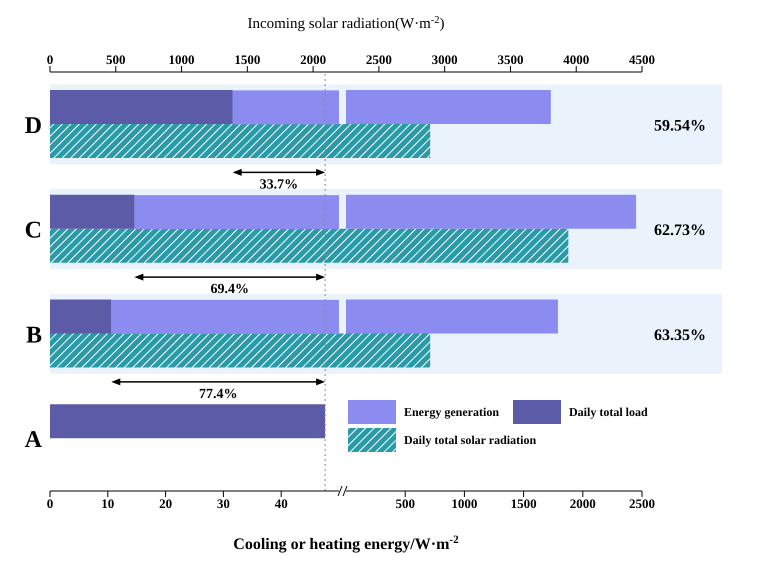 The height and width of the screenshot is (561, 761). I want to click on annotation: 33.7%, so click(279, 184).